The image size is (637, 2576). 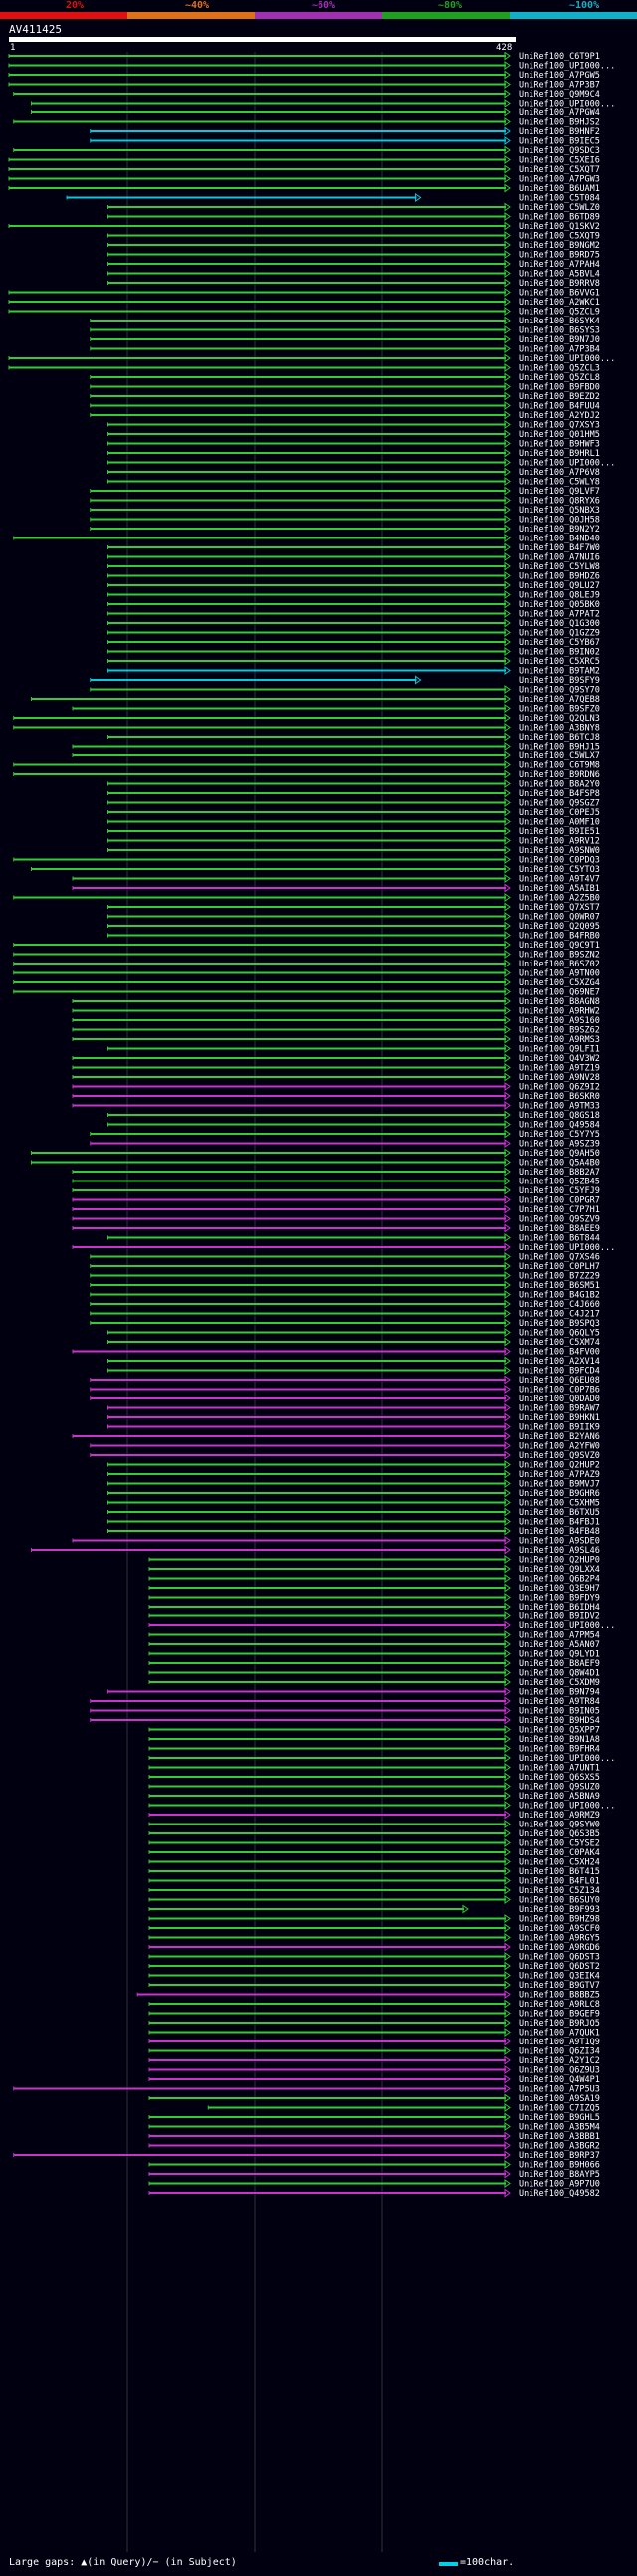 I want to click on alignment-hit-row: UniRef100_A3BGR2, so click(x=374, y=2146).